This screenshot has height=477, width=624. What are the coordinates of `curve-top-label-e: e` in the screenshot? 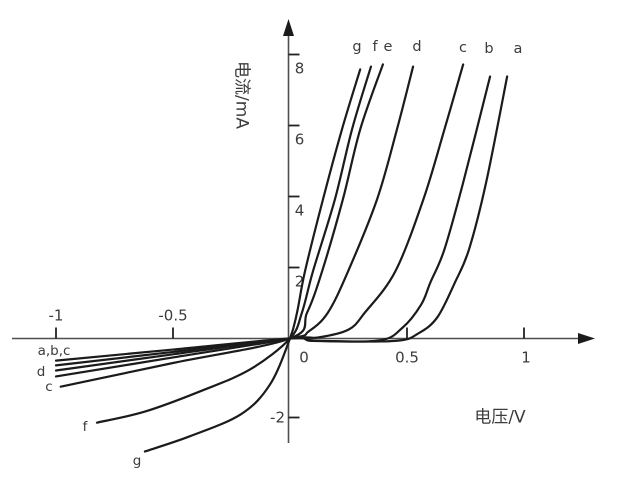 It's located at (388, 47).